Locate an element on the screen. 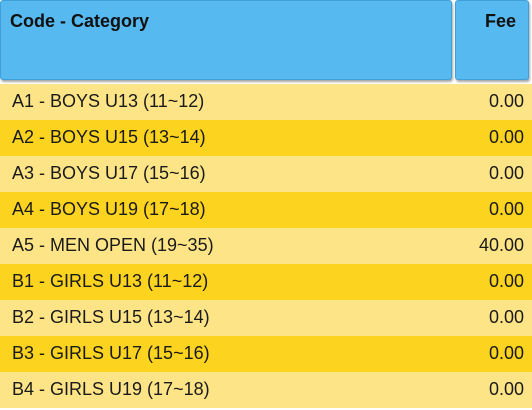 The width and height of the screenshot is (532, 410). table-row: A4 - BOYS U19 (17~18) 0.00 is located at coordinates (266, 210).